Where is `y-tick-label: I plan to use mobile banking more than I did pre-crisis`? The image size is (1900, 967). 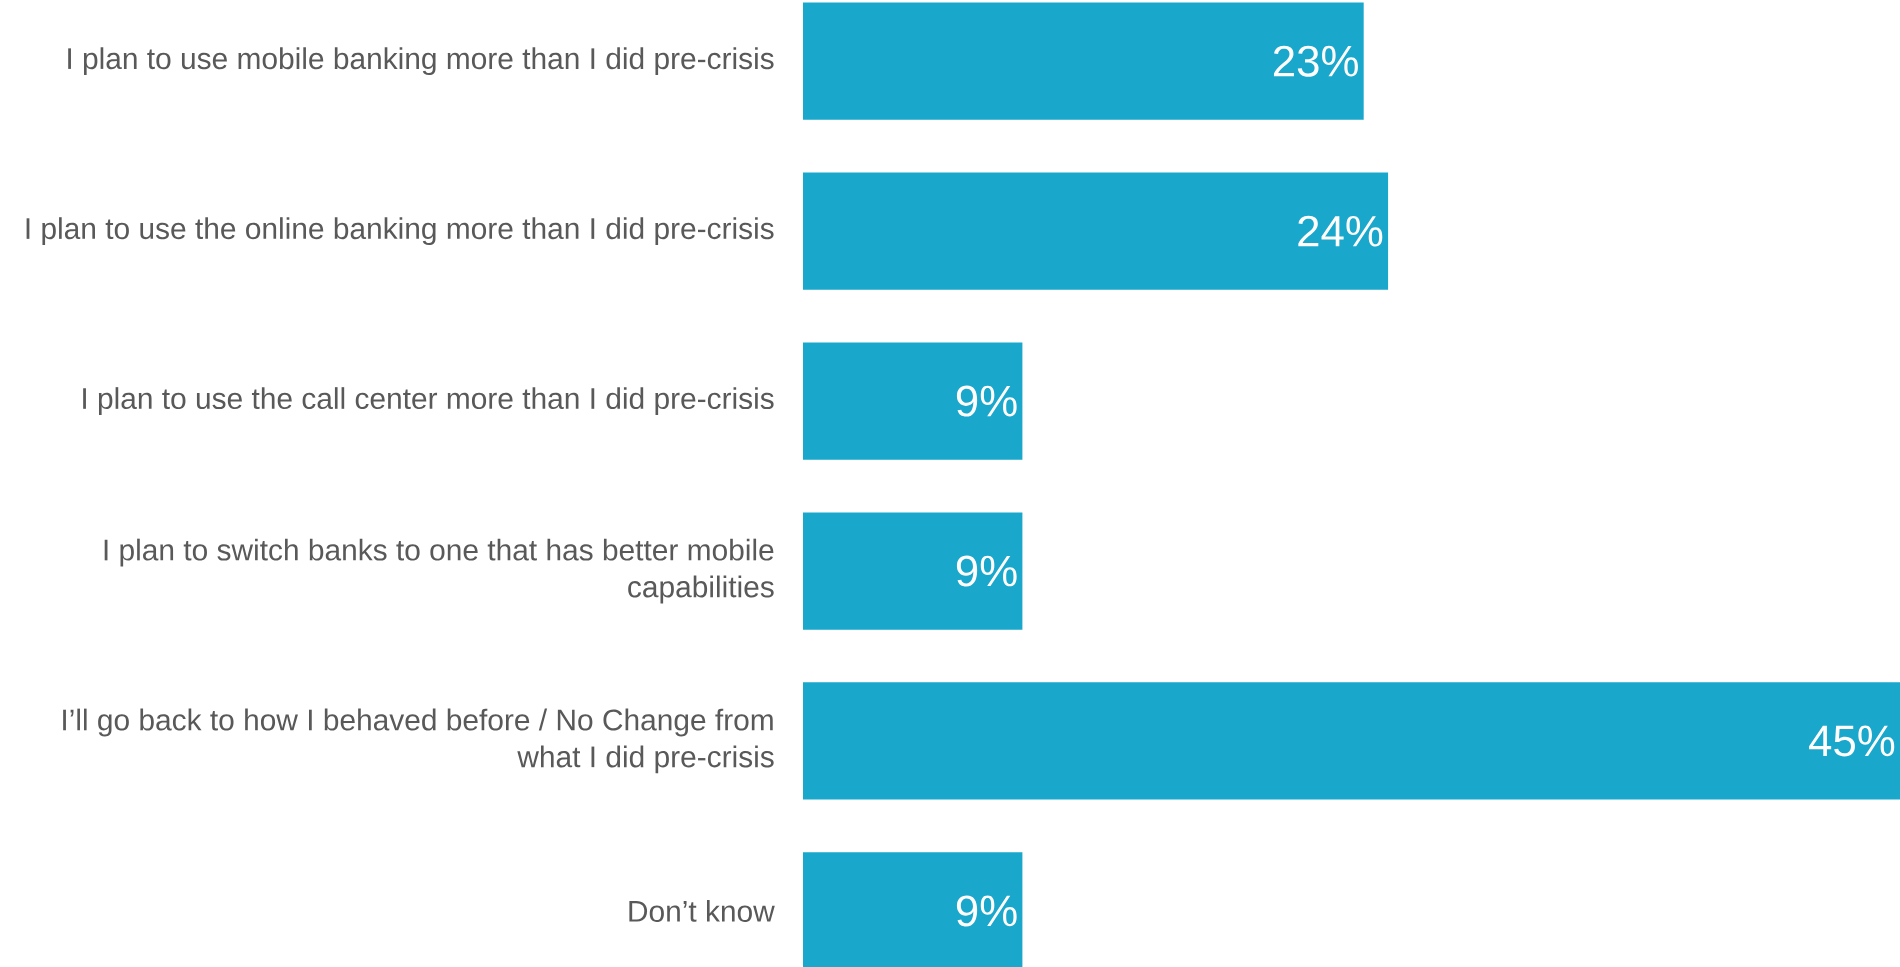
y-tick-label: I plan to use mobile banking more than I did pre-crisis is located at coordinates (421, 61).